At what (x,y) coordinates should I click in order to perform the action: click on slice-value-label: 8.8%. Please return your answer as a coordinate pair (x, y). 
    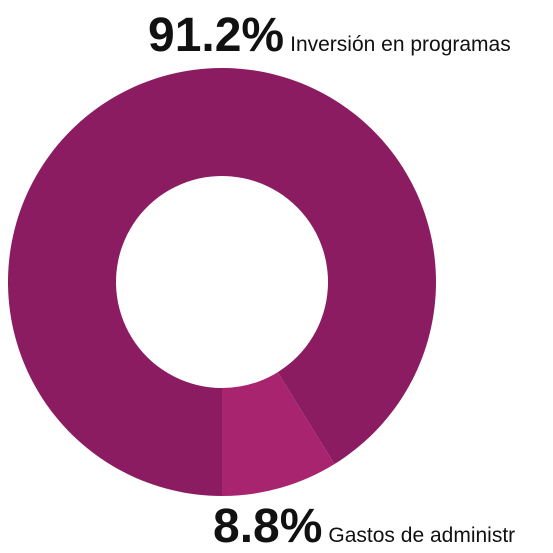
    Looking at the image, I should click on (267, 526).